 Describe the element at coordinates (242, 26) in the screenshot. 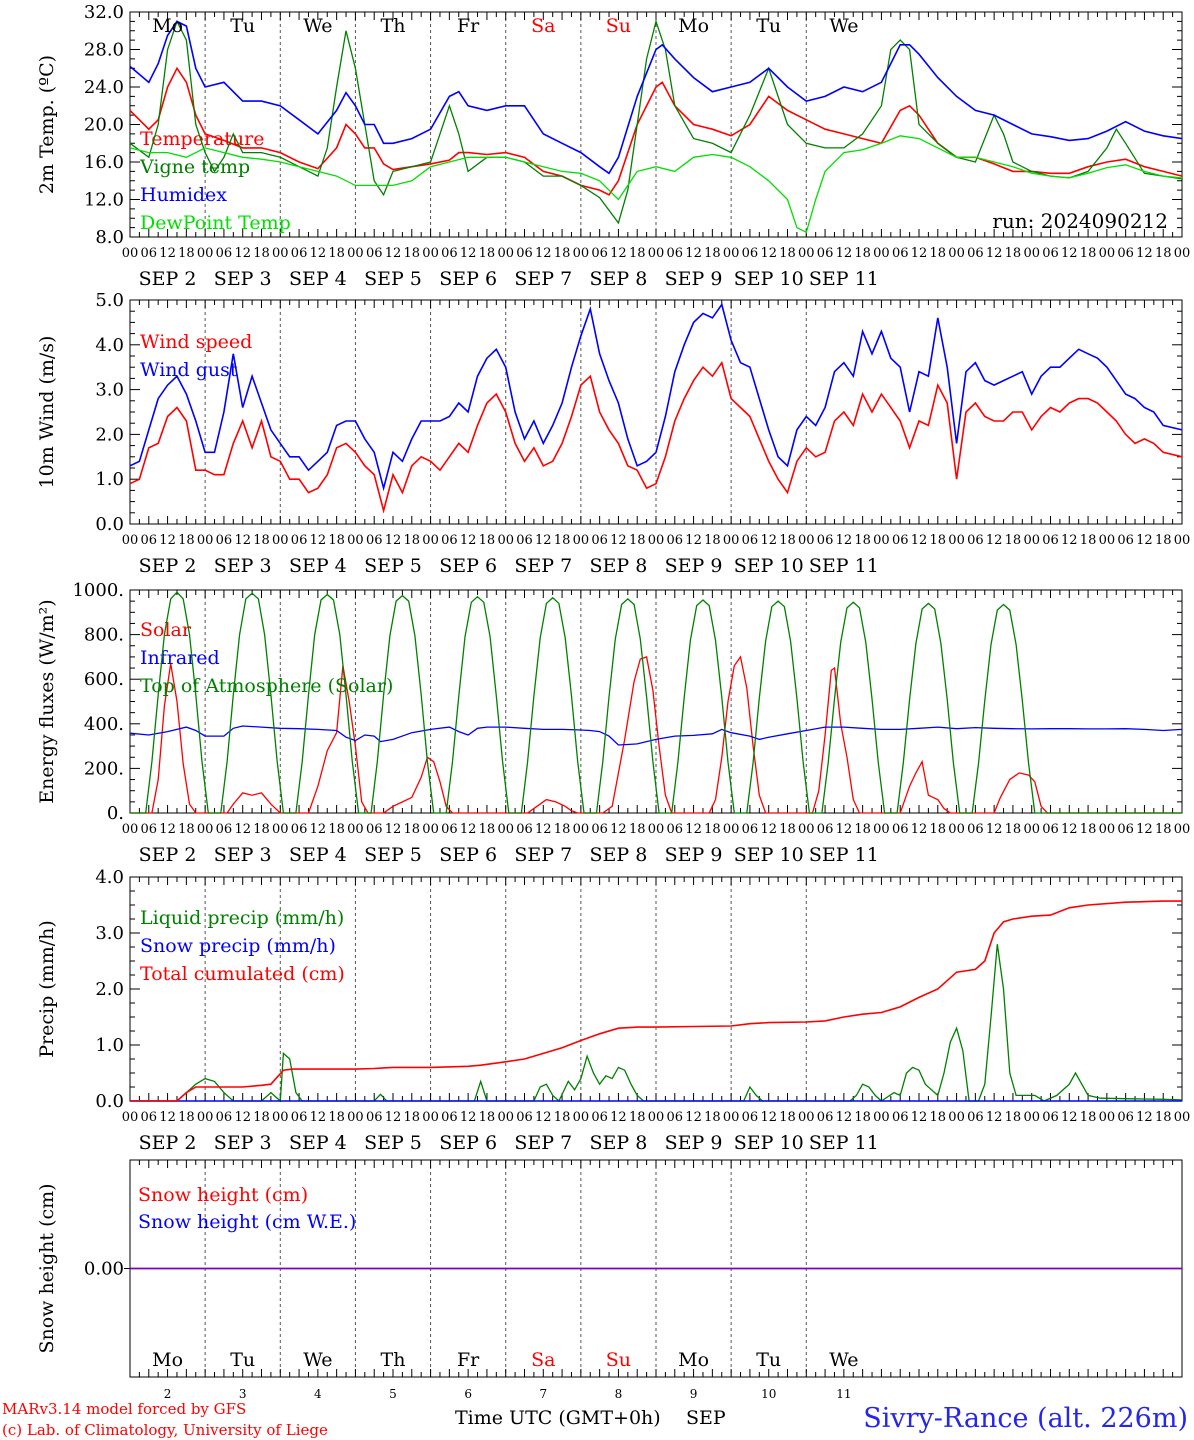

I see `dow-label-top: Tu` at that location.